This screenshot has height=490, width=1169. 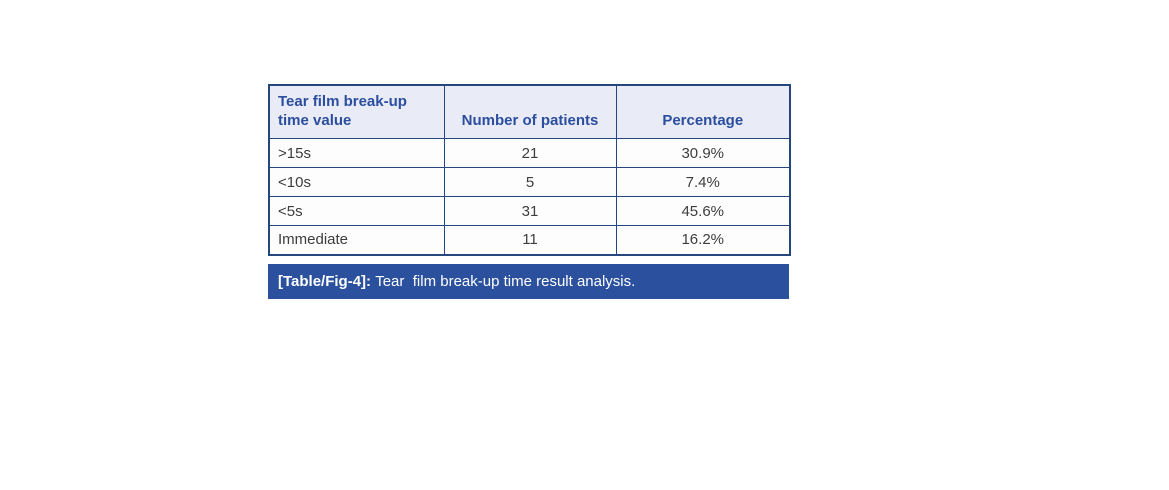 I want to click on cell-patients: 21, so click(x=530, y=153).